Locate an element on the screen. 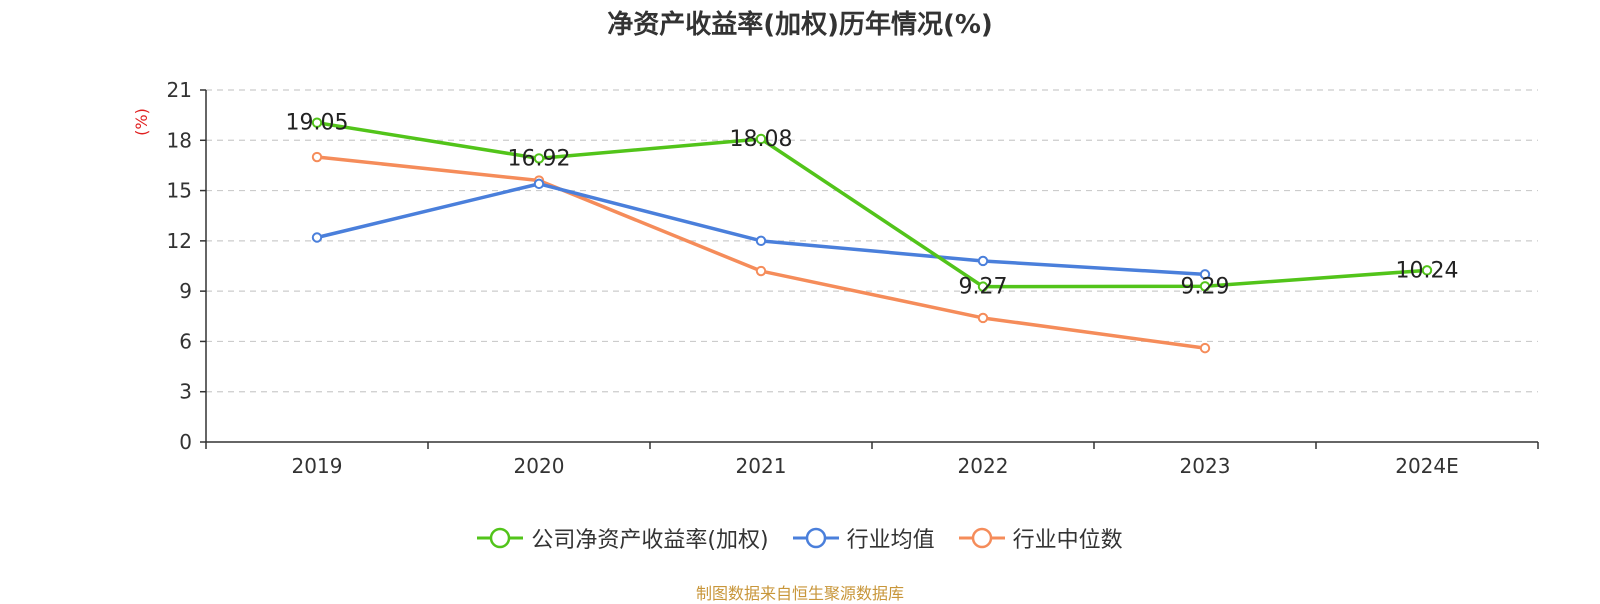  x-tick-label: 2019 is located at coordinates (317, 466).